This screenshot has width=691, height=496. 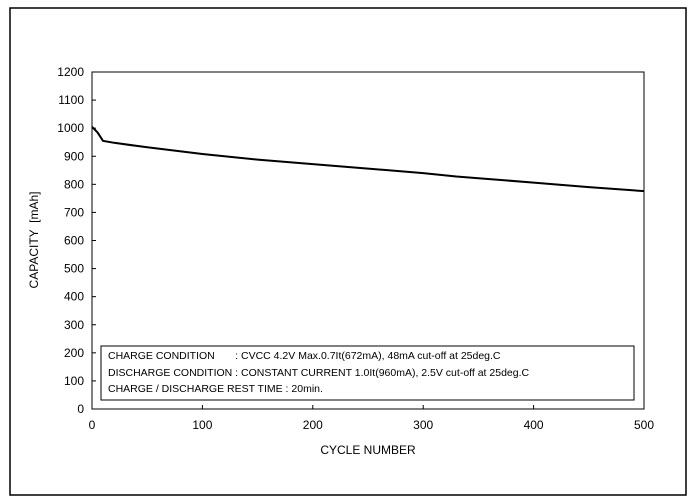 What do you see at coordinates (74, 353) in the screenshot?
I see `y-tick-label: 200` at bounding box center [74, 353].